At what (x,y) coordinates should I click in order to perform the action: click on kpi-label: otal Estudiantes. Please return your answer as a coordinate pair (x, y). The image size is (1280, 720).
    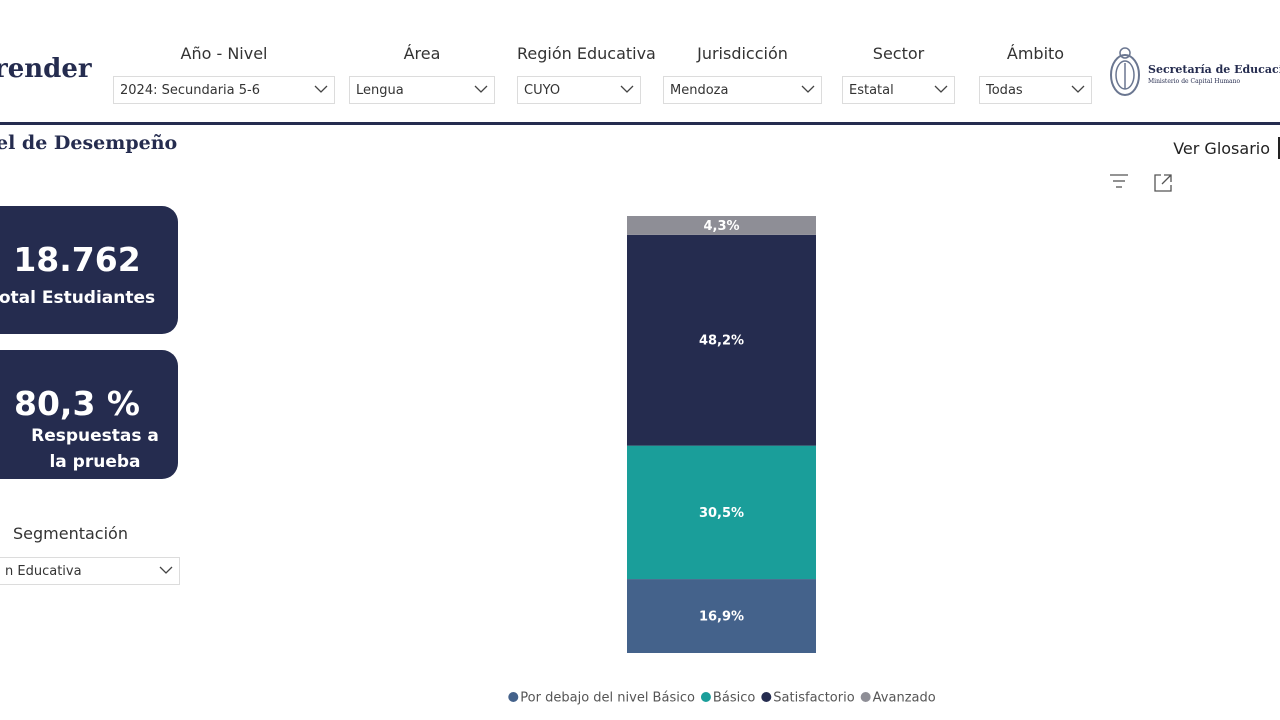
    Looking at the image, I should click on (78, 298).